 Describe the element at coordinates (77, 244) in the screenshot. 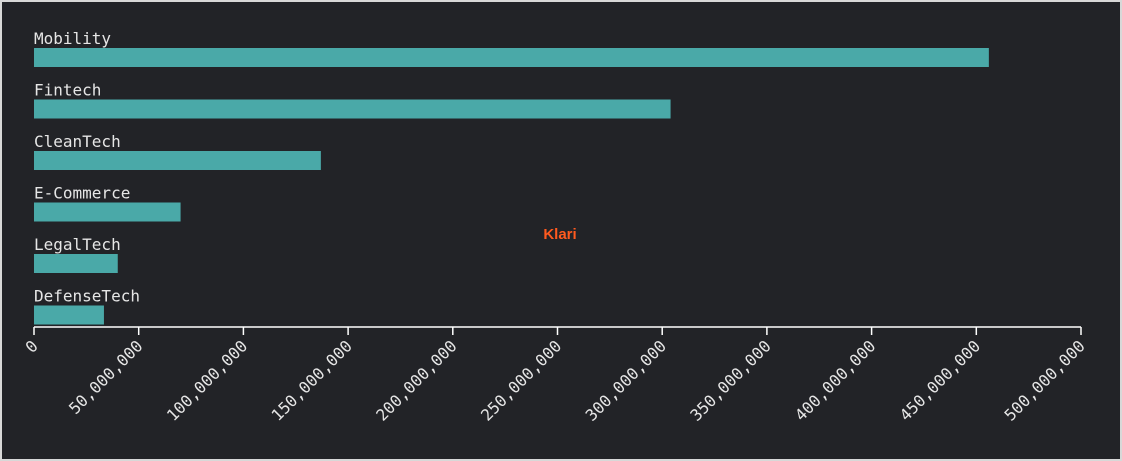

I see `category-label: LegalTech` at that location.